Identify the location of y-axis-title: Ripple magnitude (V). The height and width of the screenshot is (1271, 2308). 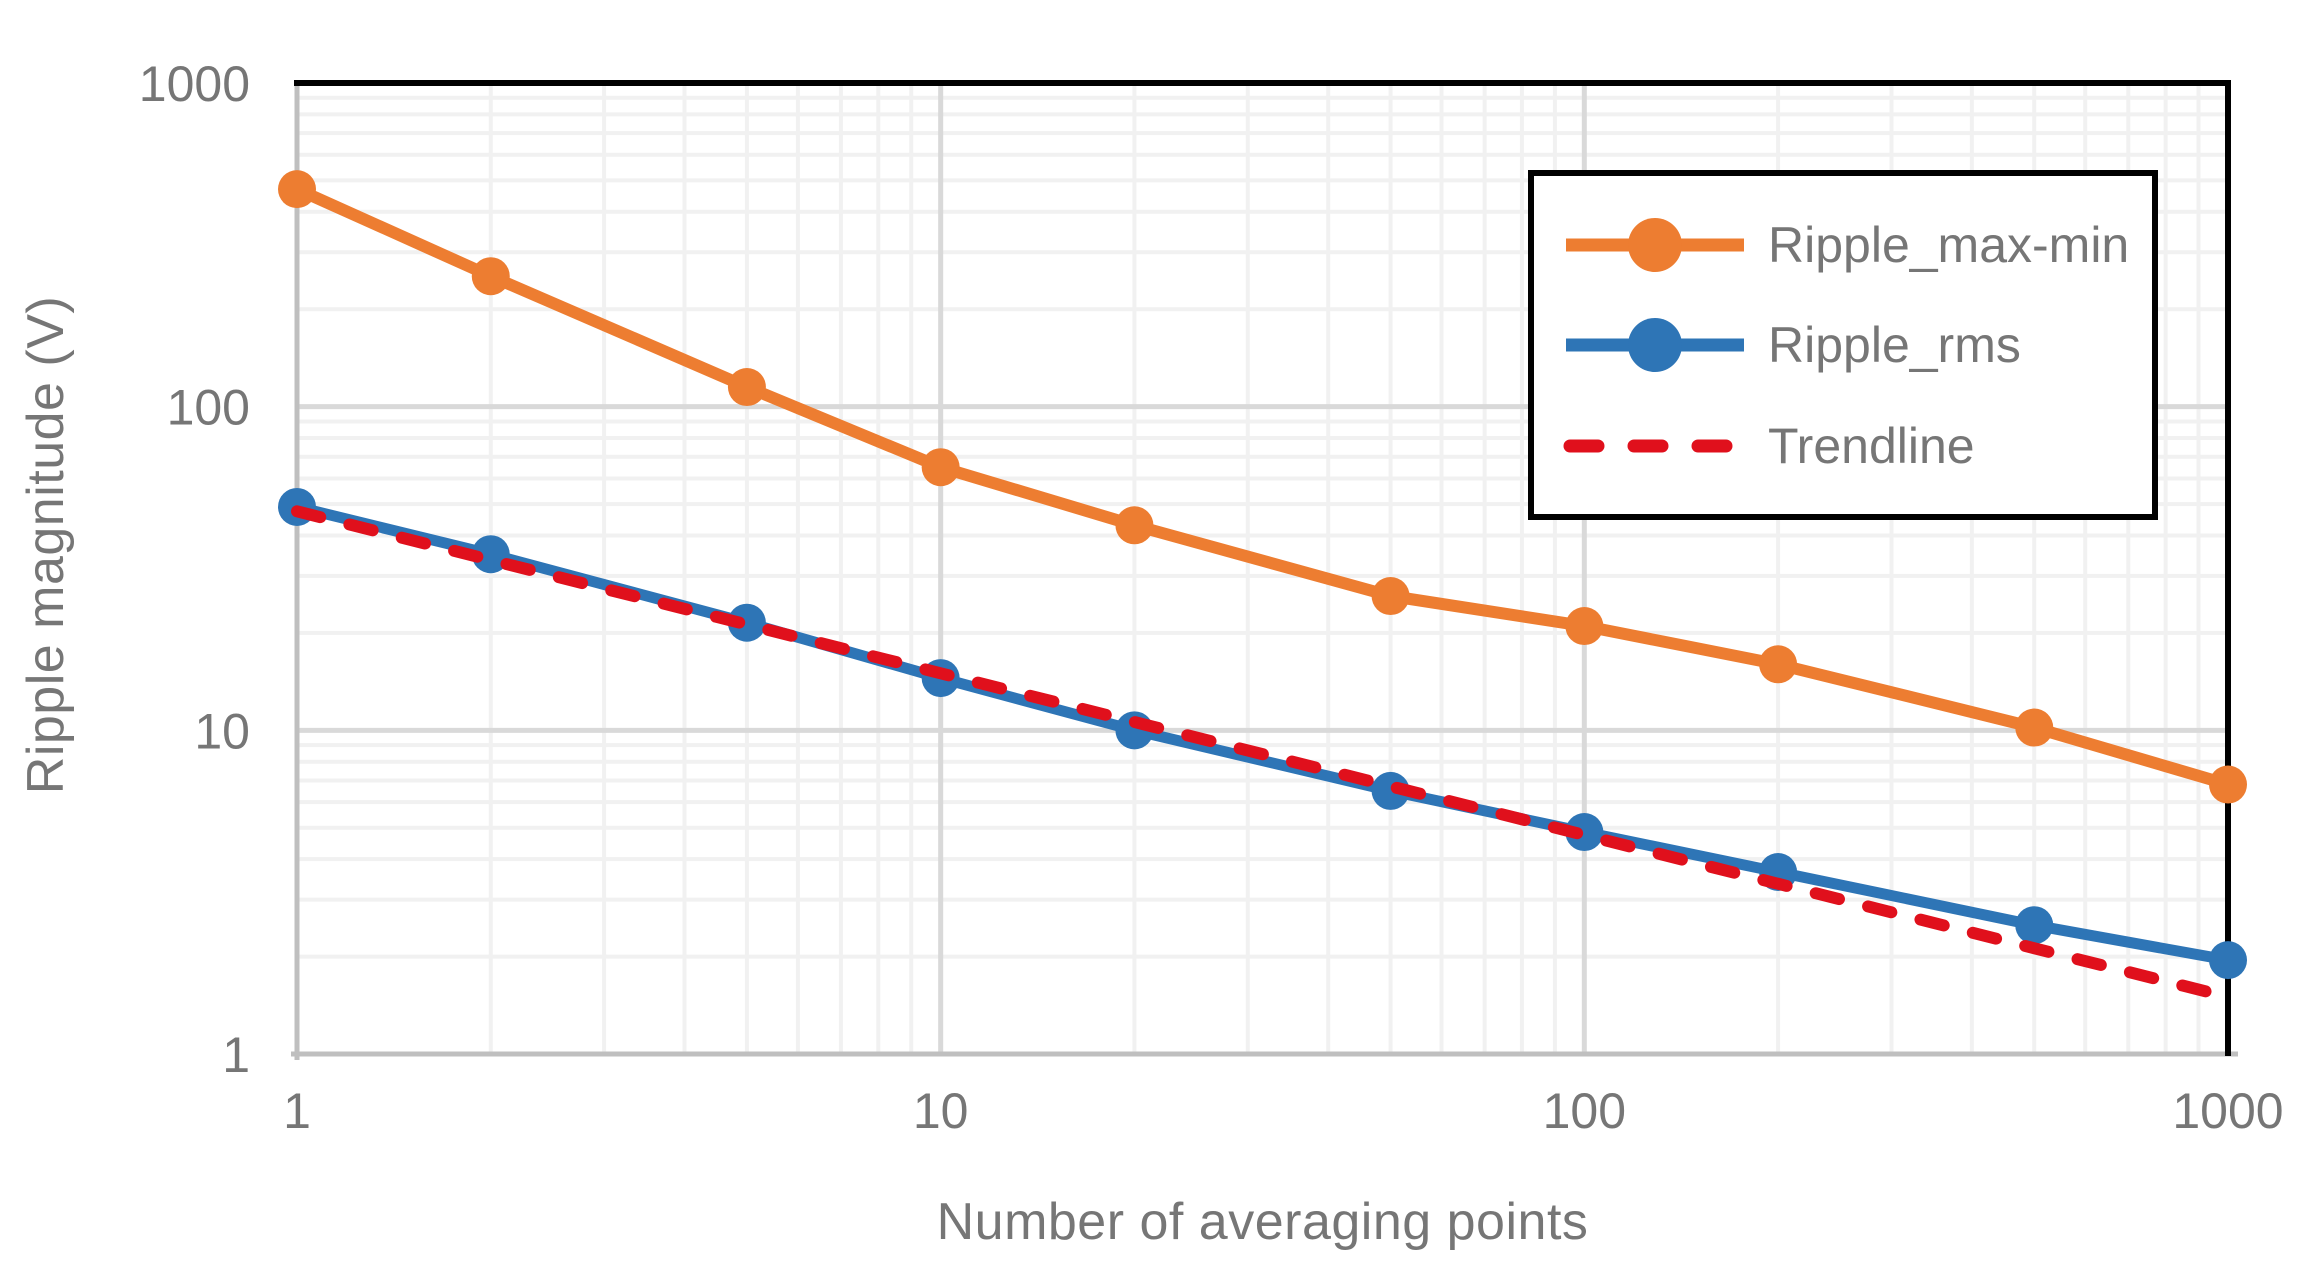
(46, 545).